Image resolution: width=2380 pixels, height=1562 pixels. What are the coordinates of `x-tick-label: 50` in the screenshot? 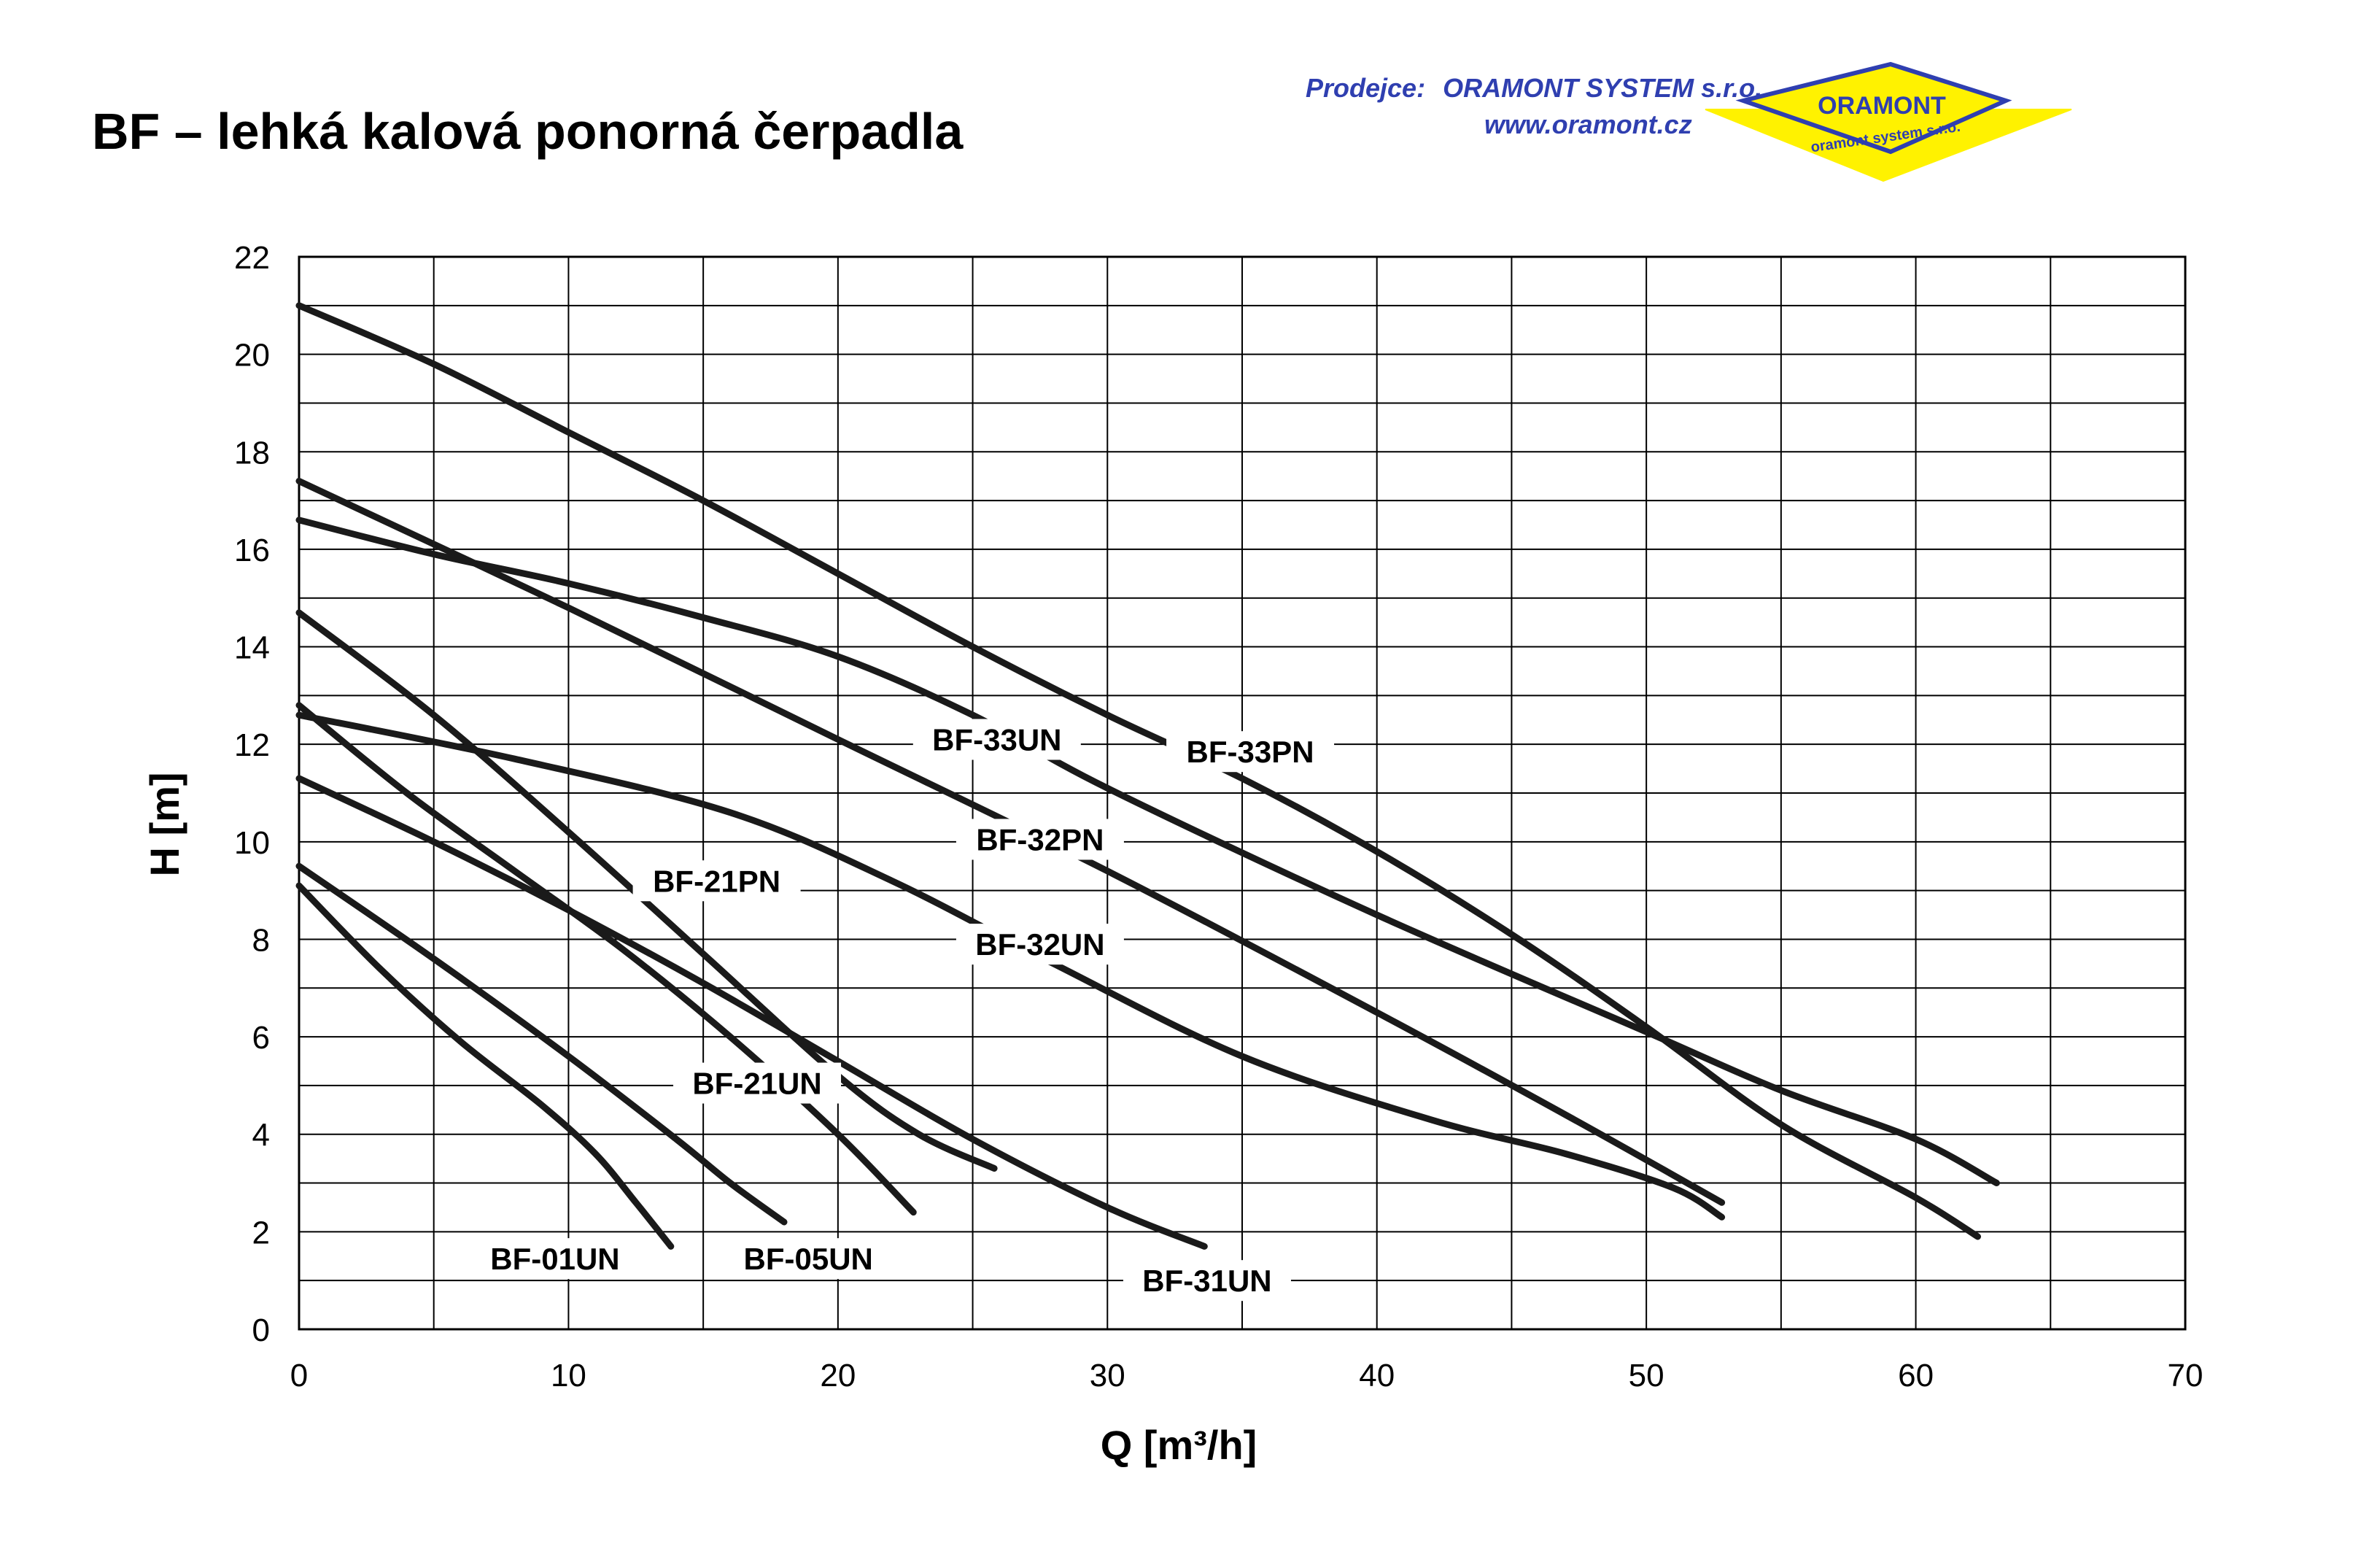 It's located at (1646, 1375).